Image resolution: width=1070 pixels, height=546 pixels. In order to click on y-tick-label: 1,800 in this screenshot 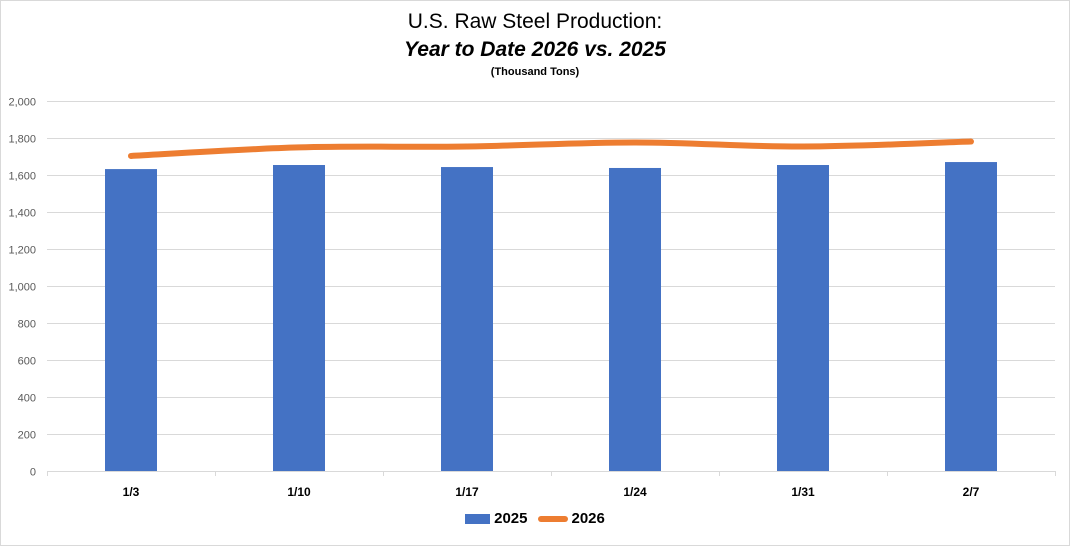, I will do `click(22, 140)`.